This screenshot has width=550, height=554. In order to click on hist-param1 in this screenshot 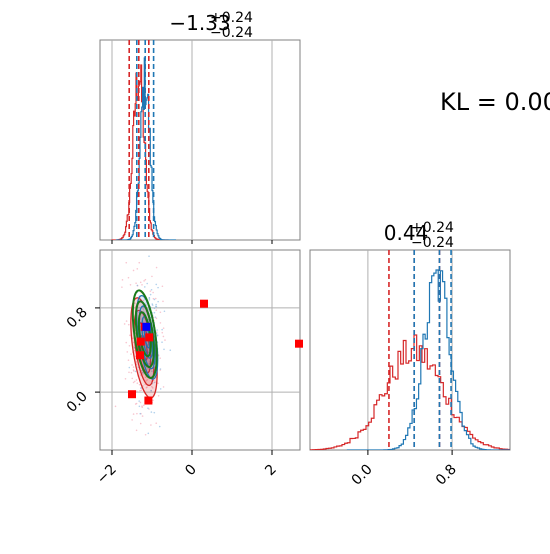, I will do `click(143, 140)`.